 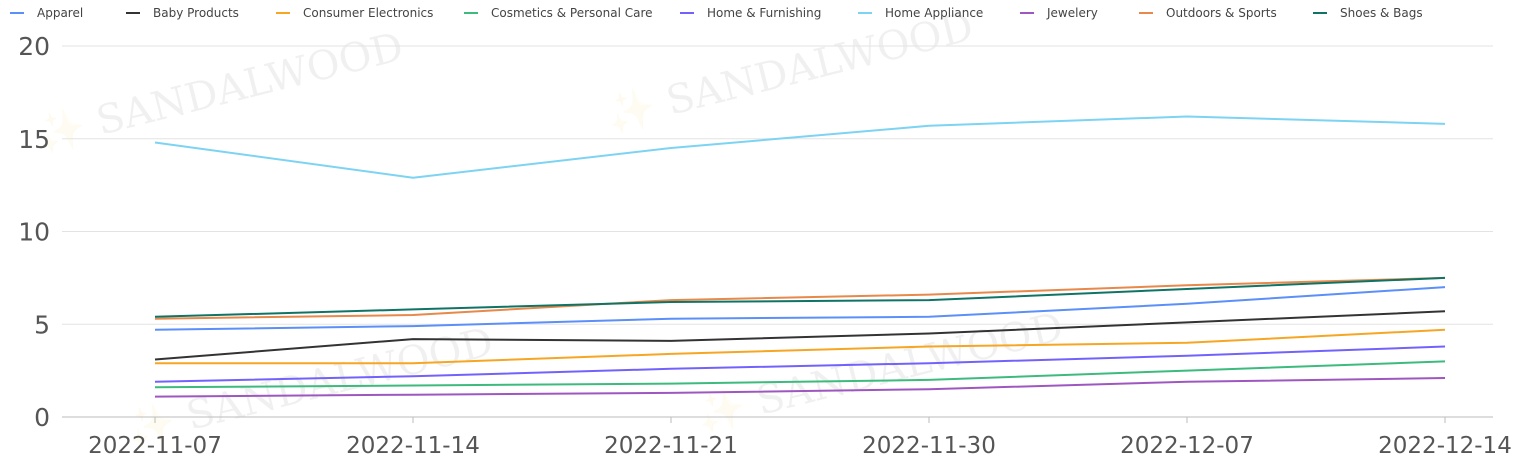 I want to click on x-tick-label: 2022-11-30, so click(x=929, y=446).